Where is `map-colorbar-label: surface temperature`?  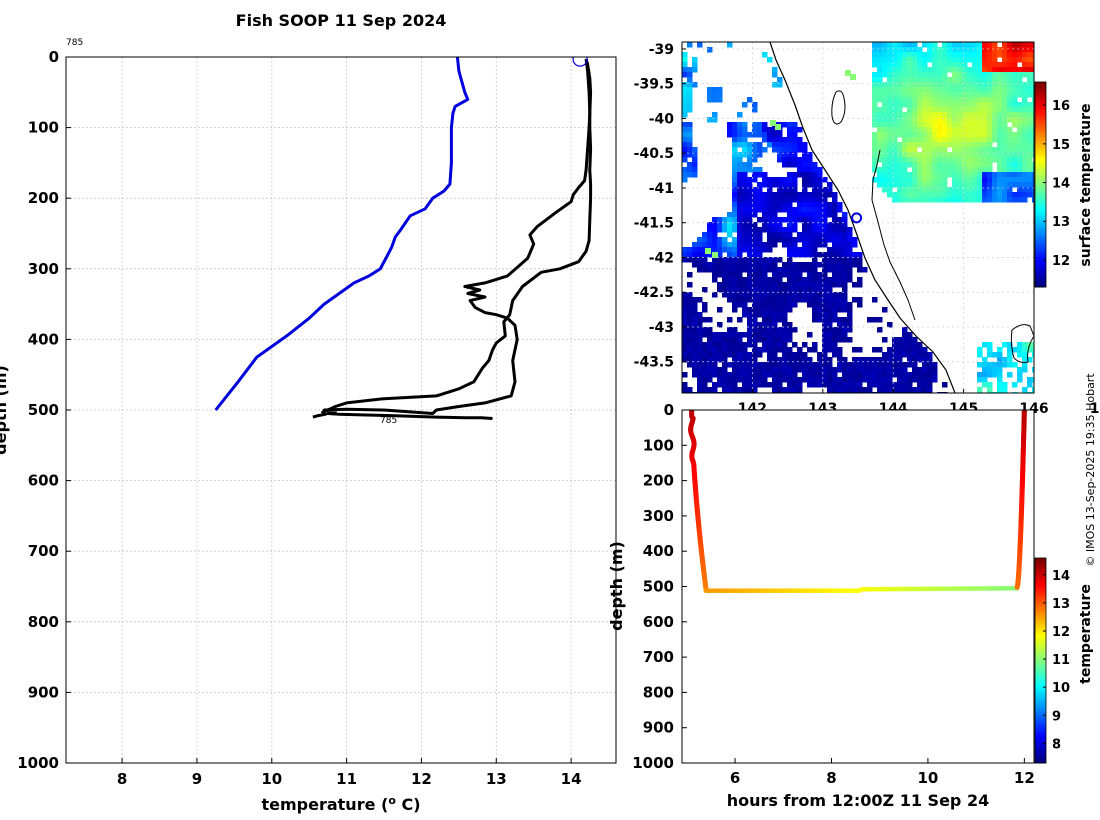 map-colorbar-label: surface temperature is located at coordinates (1086, 184).